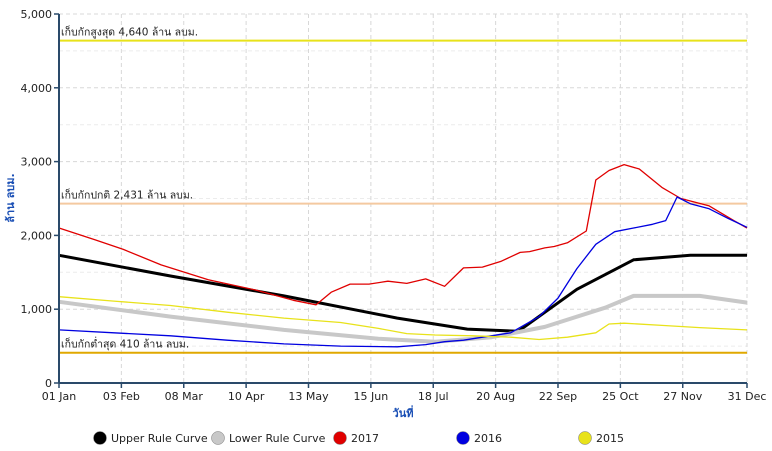 Image resolution: width=772 pixels, height=451 pixels. What do you see at coordinates (59, 396) in the screenshot?
I see `x-tick-label: 01 Jan` at bounding box center [59, 396].